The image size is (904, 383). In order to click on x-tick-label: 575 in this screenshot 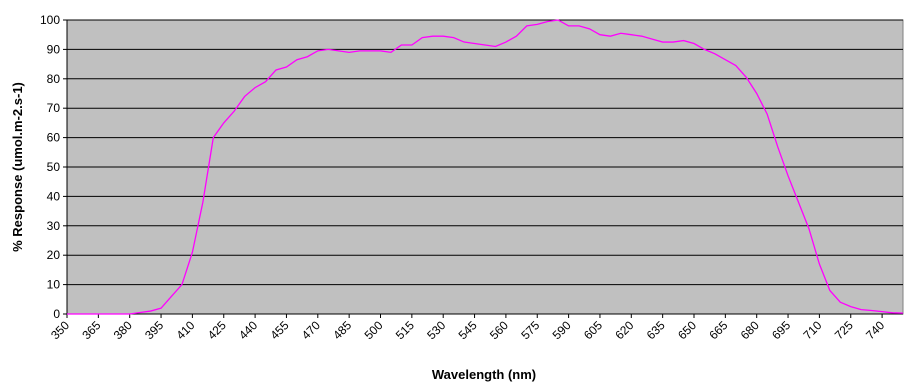, I will do `click(530, 330)`.